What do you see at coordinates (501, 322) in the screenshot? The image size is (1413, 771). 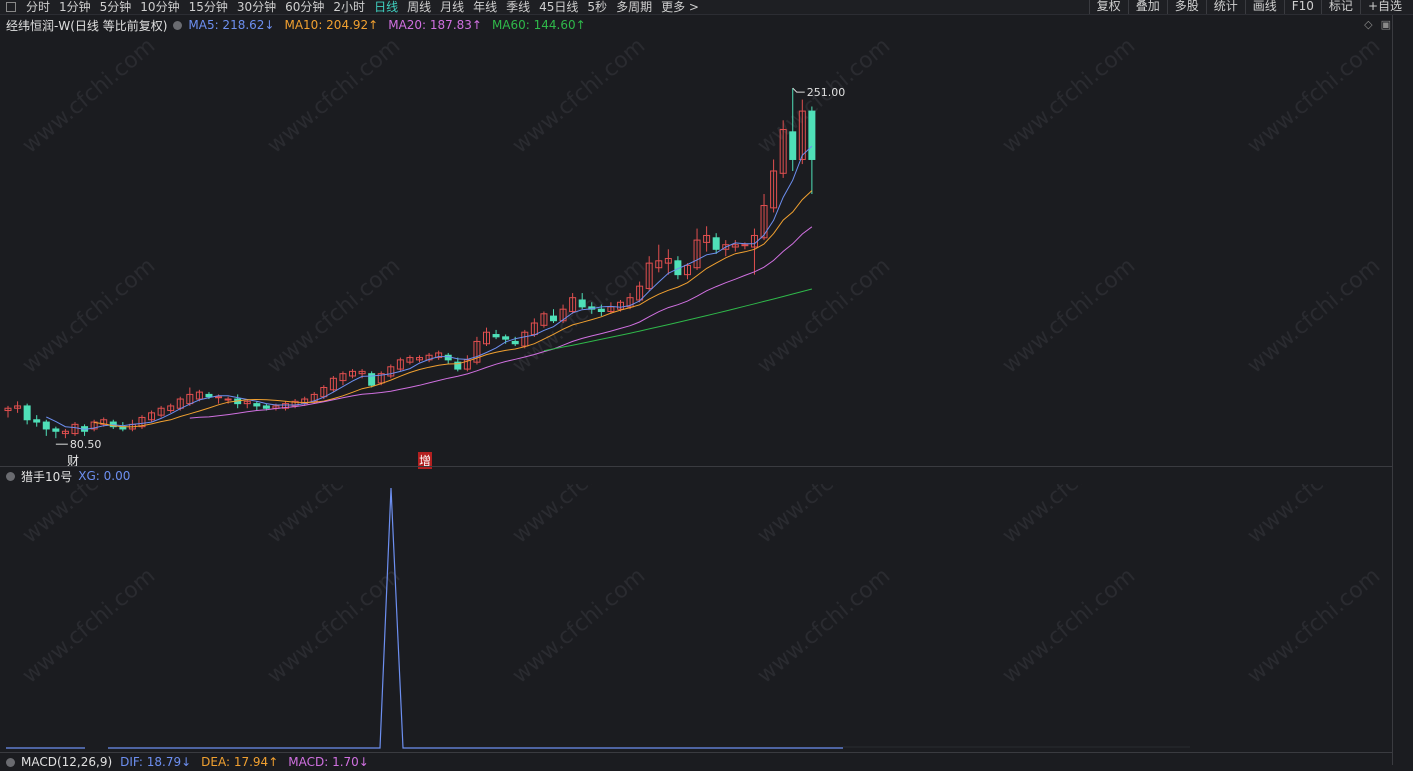 I see `ma20-line` at bounding box center [501, 322].